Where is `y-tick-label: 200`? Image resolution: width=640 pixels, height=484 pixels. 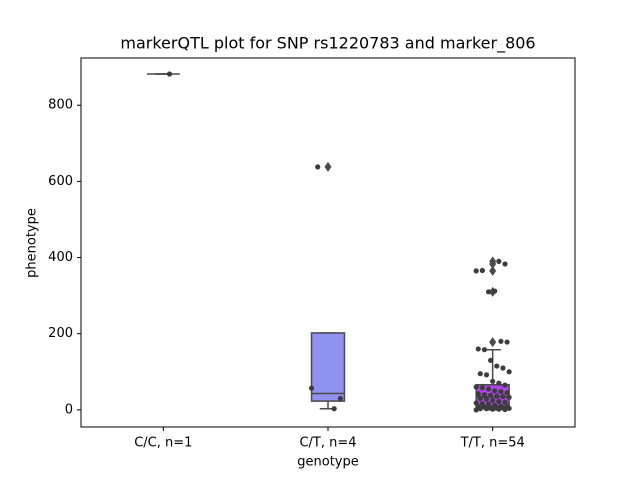
y-tick-label: 200 is located at coordinates (60, 333).